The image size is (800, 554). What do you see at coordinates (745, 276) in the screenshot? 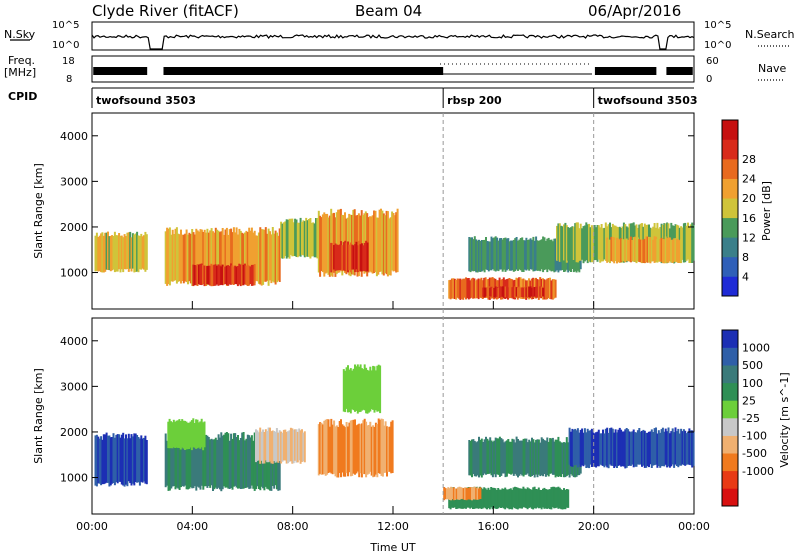
I see `power-cb-tick-0: 4` at bounding box center [745, 276].